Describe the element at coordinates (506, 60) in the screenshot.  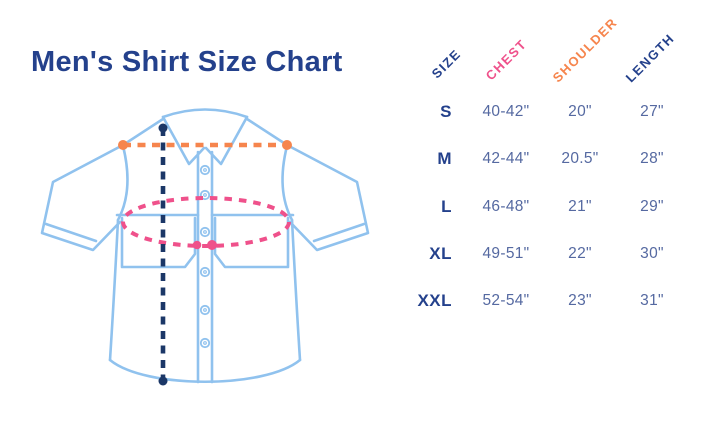
I see `column-header-chest: CHEST` at that location.